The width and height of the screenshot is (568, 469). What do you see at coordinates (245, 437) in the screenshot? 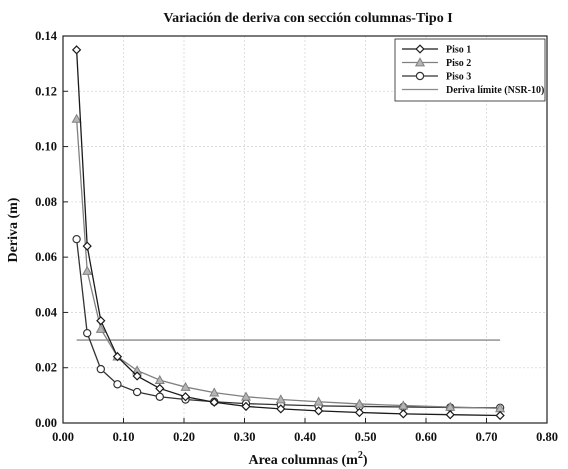
I see `x-tick-label: 0.30` at bounding box center [245, 437].